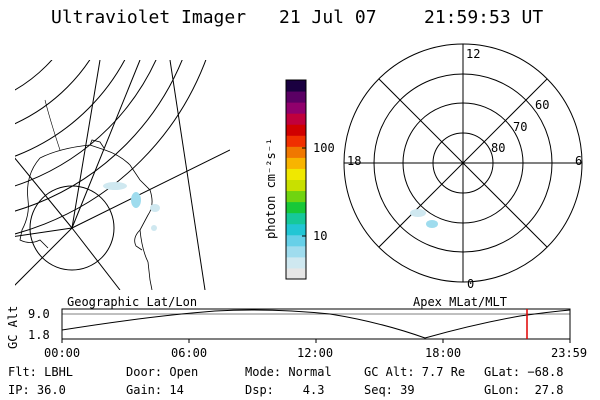 This screenshot has width=600, height=400. What do you see at coordinates (473, 54) in the screenshot?
I see `mlt-label-12: 12` at bounding box center [473, 54].